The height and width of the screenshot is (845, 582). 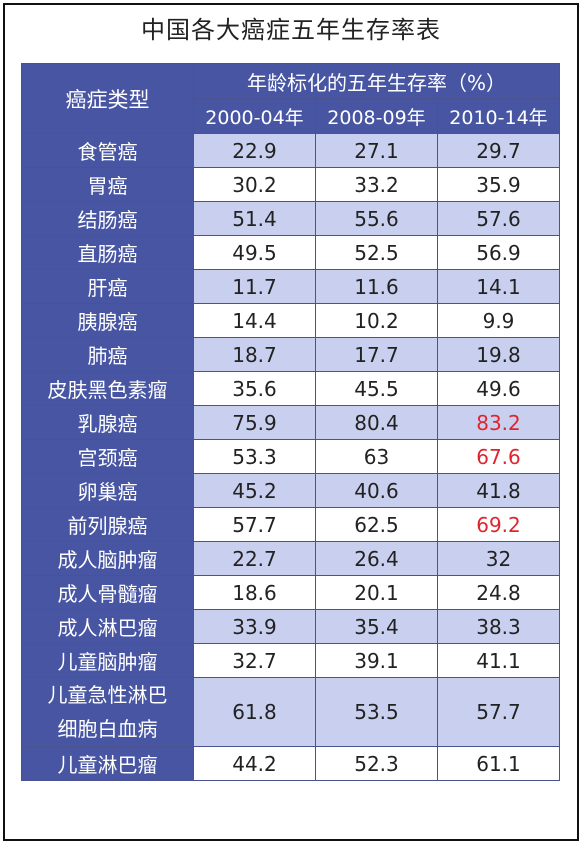 What do you see at coordinates (254, 286) in the screenshot?
I see `rate-cell: 11.7` at bounding box center [254, 286].